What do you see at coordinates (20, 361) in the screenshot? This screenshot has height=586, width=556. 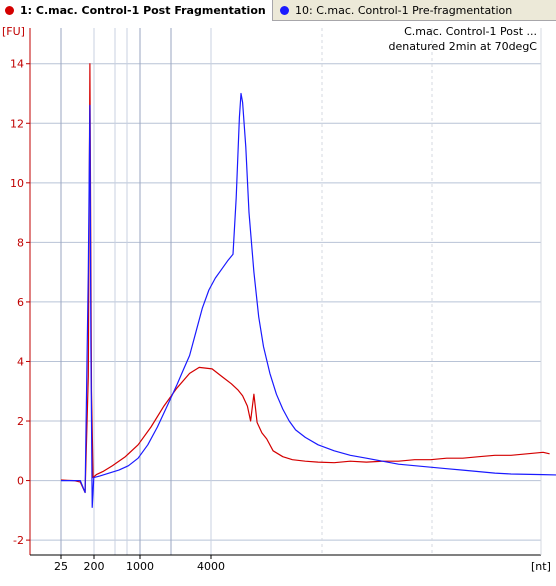 I see `y-tick-label: 4` at bounding box center [20, 361].